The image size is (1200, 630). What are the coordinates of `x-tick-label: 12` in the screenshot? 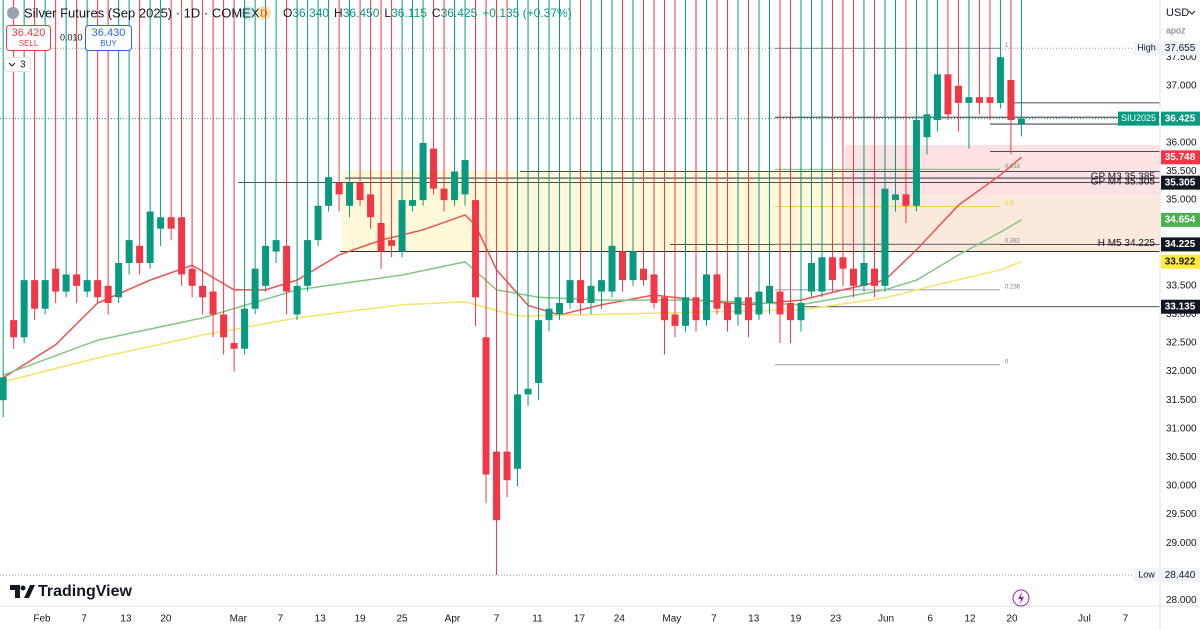 It's located at (970, 619).